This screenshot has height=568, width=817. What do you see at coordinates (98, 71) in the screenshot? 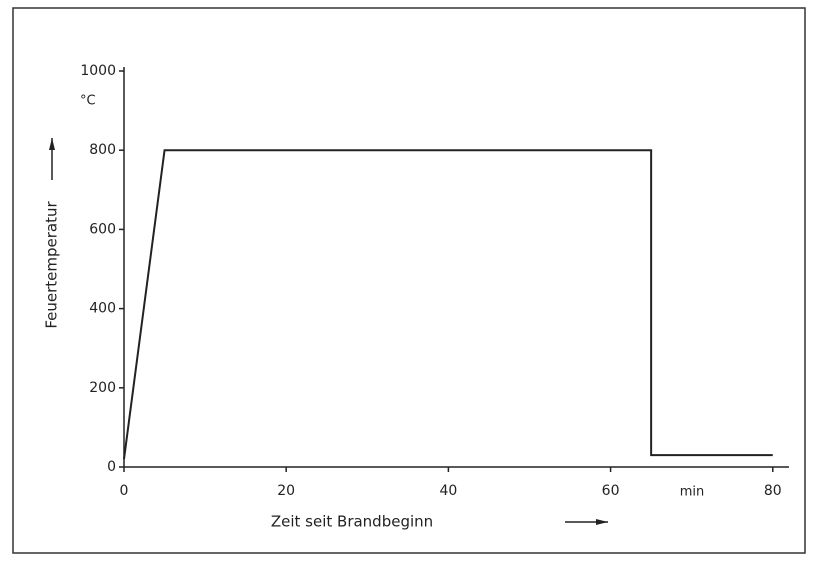
I see `y-tick-label: 1000` at bounding box center [98, 71].